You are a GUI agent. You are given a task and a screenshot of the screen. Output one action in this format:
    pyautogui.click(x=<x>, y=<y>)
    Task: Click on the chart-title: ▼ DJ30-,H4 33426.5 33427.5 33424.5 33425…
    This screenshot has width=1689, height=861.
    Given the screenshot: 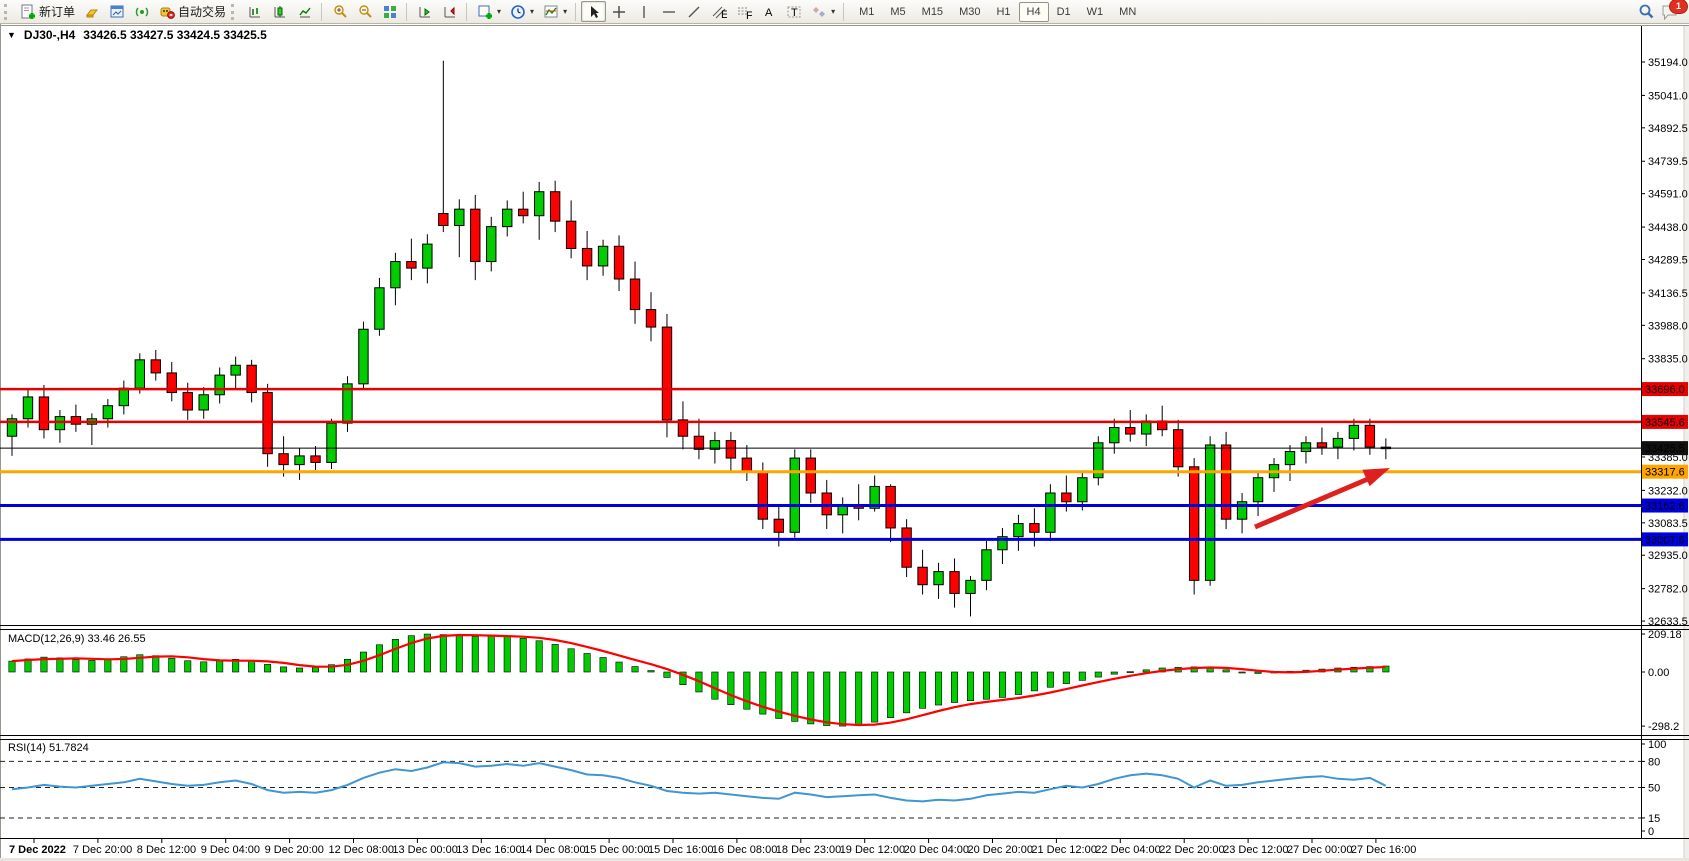 What is the action you would take?
    pyautogui.click(x=137, y=35)
    